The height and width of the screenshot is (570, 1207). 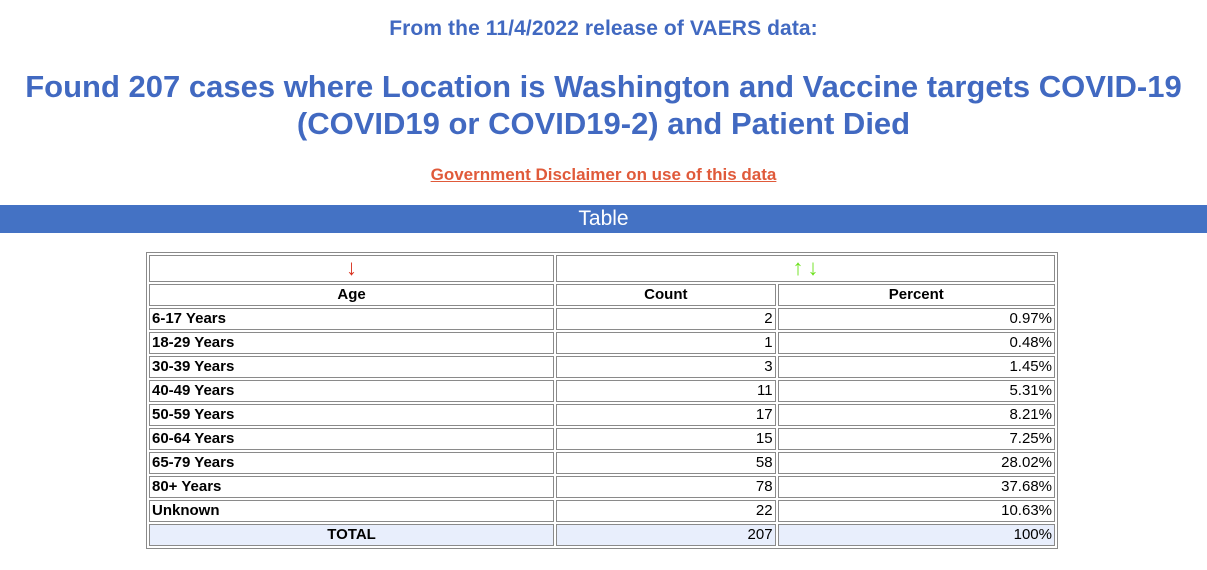 I want to click on age-cell: 50-59 Years, so click(x=352, y=415).